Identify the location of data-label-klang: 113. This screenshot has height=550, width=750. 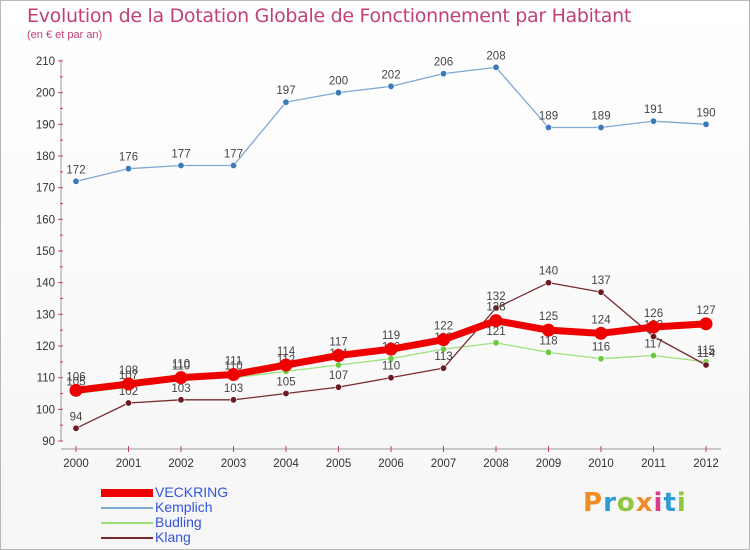
(443, 357).